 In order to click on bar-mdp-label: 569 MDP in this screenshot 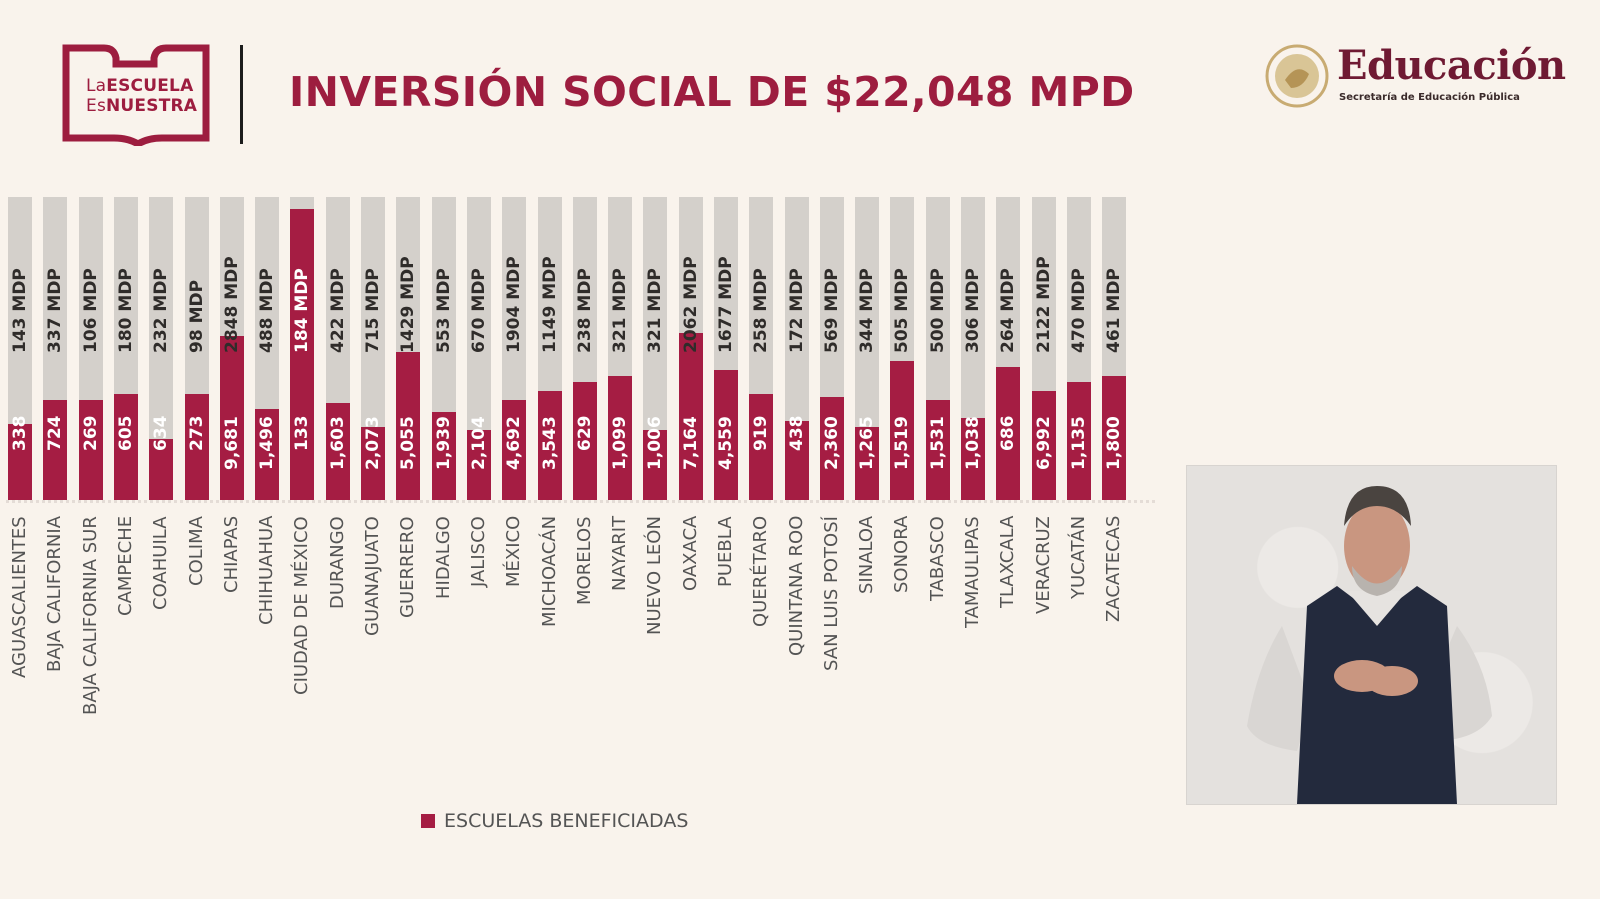, I will do `click(832, 310)`.